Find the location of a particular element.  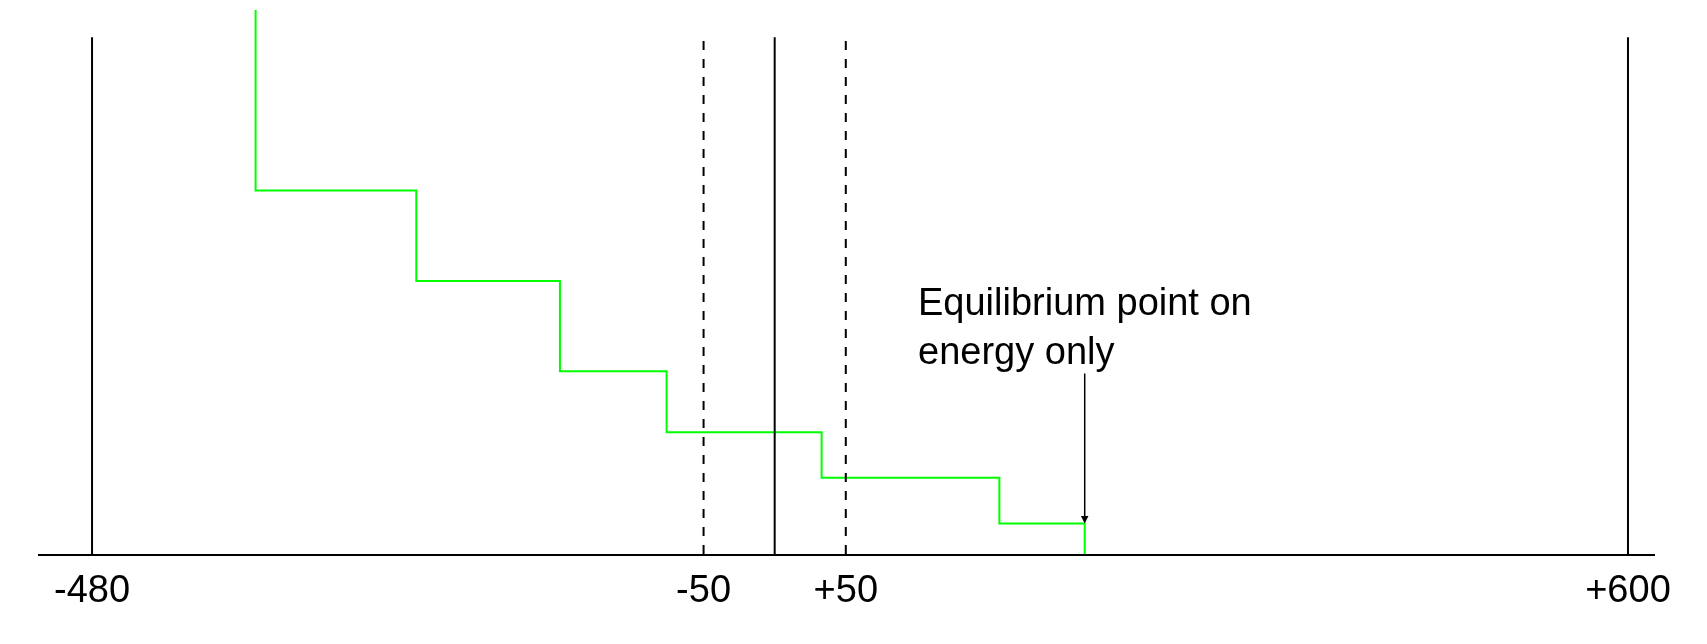

x-tick-label: +50 is located at coordinates (846, 588).